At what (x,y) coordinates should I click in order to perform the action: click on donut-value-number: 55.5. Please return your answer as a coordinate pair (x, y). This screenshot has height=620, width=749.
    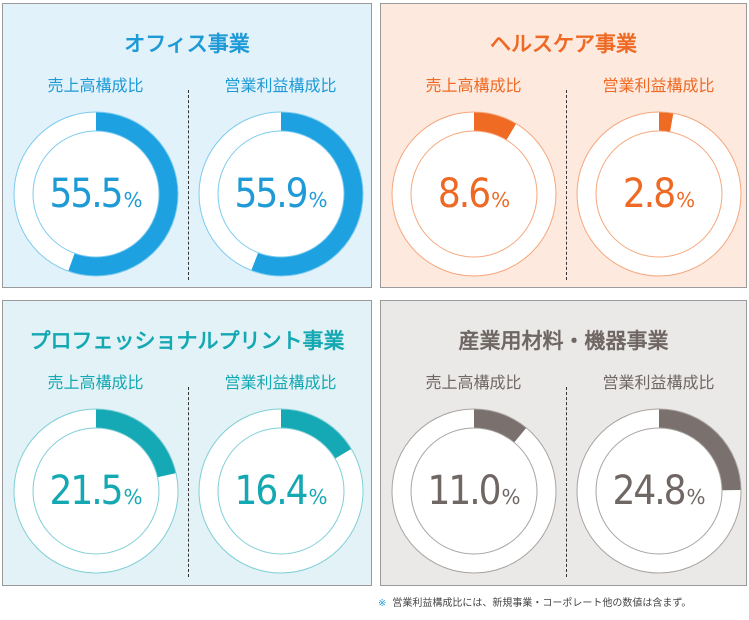
    Looking at the image, I should click on (86, 194).